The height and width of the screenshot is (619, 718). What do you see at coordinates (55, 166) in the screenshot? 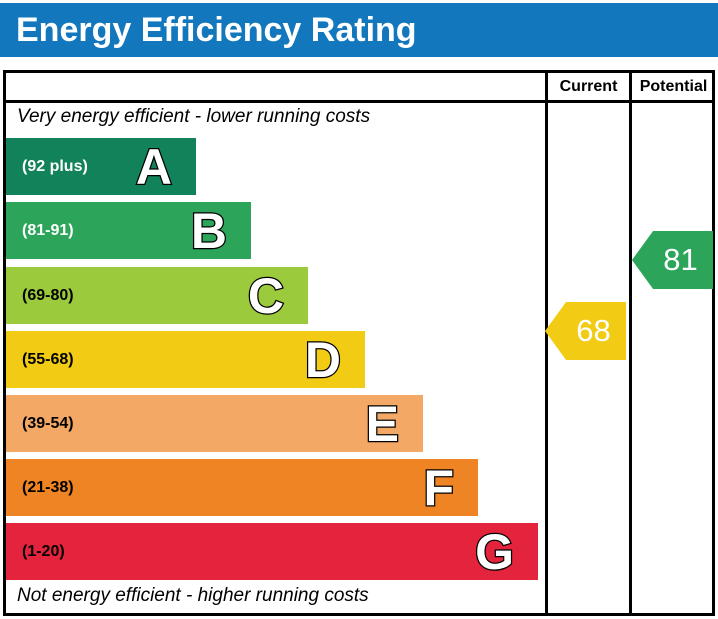
I see `band-a-range: (92 plus)` at bounding box center [55, 166].